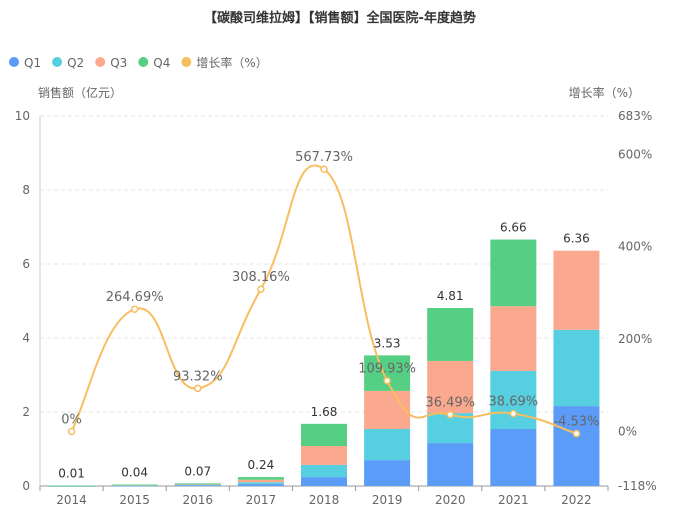  I want to click on growth-label-2019: 109.93%, so click(387, 369).